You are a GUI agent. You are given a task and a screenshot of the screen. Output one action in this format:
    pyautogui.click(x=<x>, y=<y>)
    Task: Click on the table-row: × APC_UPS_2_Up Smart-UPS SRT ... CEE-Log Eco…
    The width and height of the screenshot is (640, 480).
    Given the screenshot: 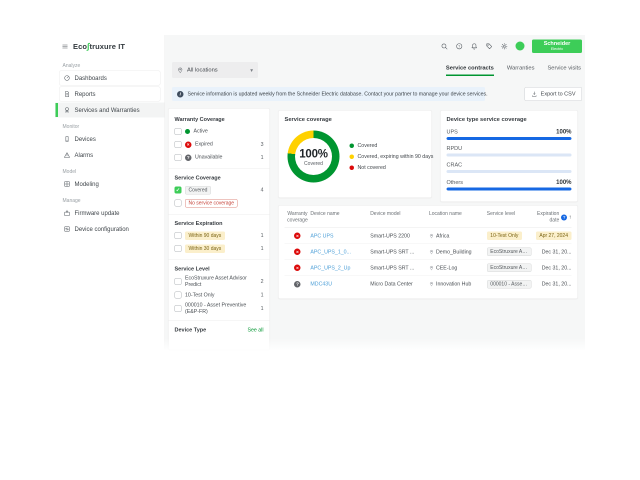 What is the action you would take?
    pyautogui.click(x=428, y=268)
    